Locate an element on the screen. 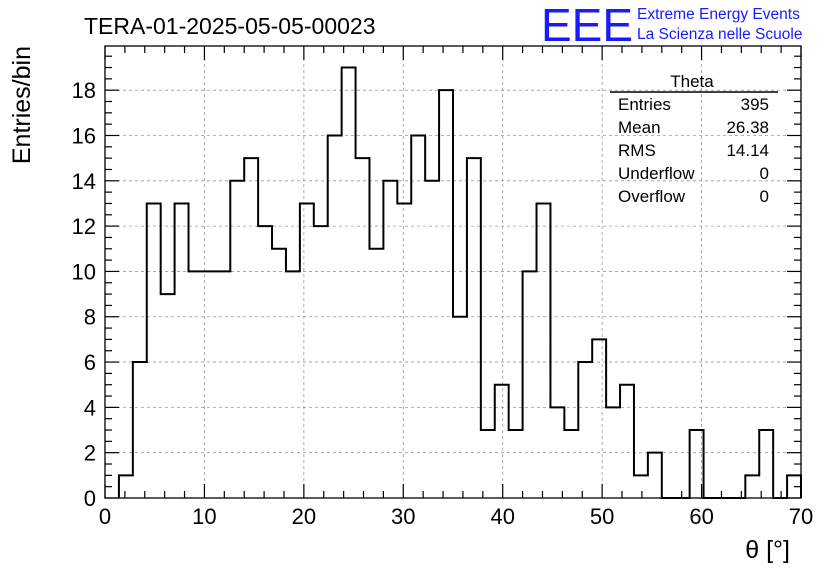  y-tick-label: 8 is located at coordinates (90, 317).